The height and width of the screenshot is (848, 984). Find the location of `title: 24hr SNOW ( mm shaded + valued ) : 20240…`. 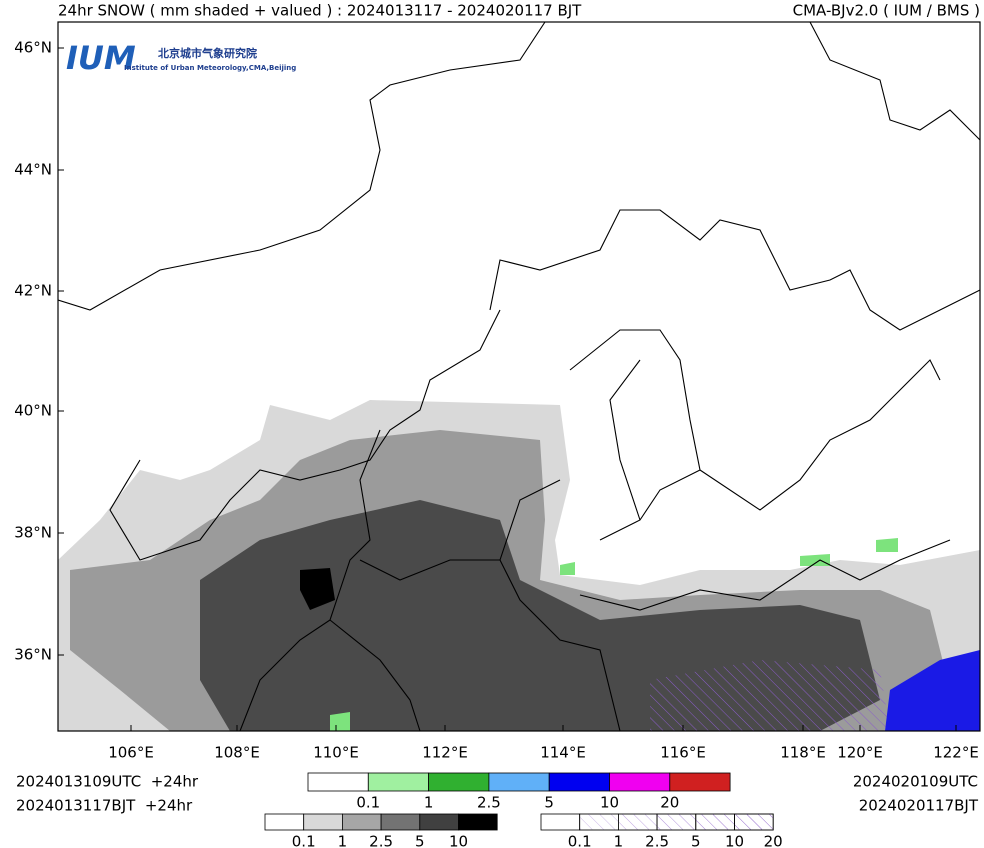

title: 24hr SNOW ( mm shaded + valued ) : 20240… is located at coordinates (320, 11).